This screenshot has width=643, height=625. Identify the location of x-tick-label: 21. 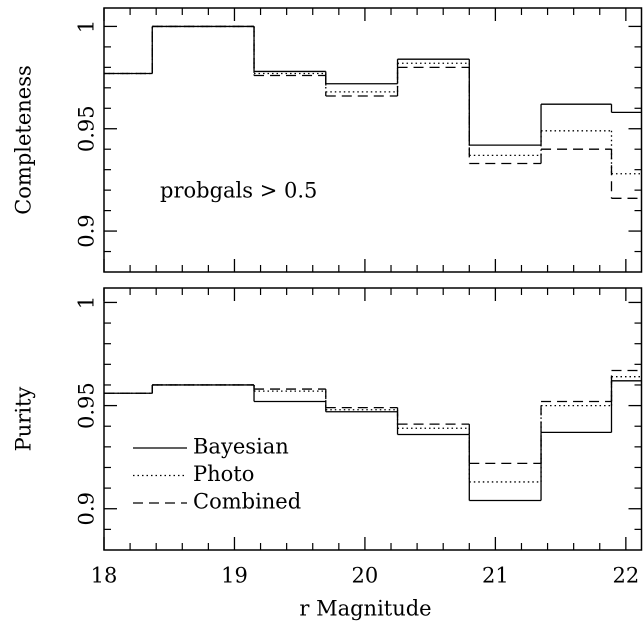
(495, 576).